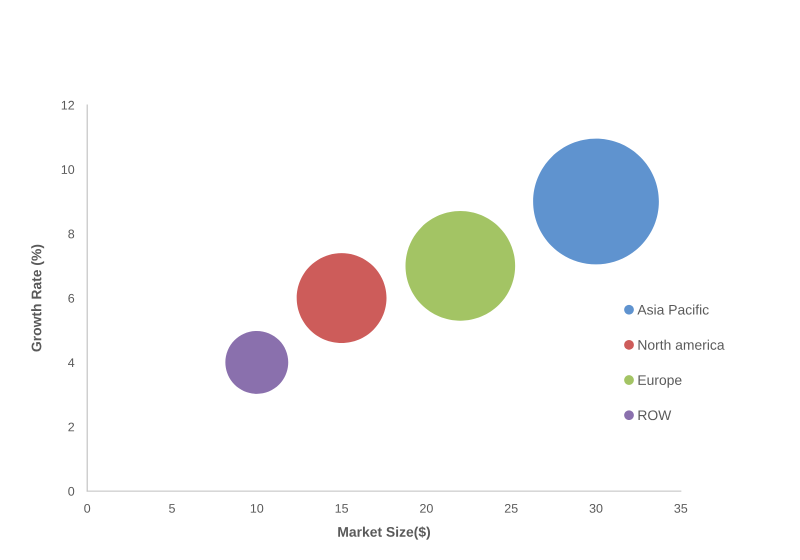  Describe the element at coordinates (342, 508) in the screenshot. I see `x-tick-label: 15` at that location.